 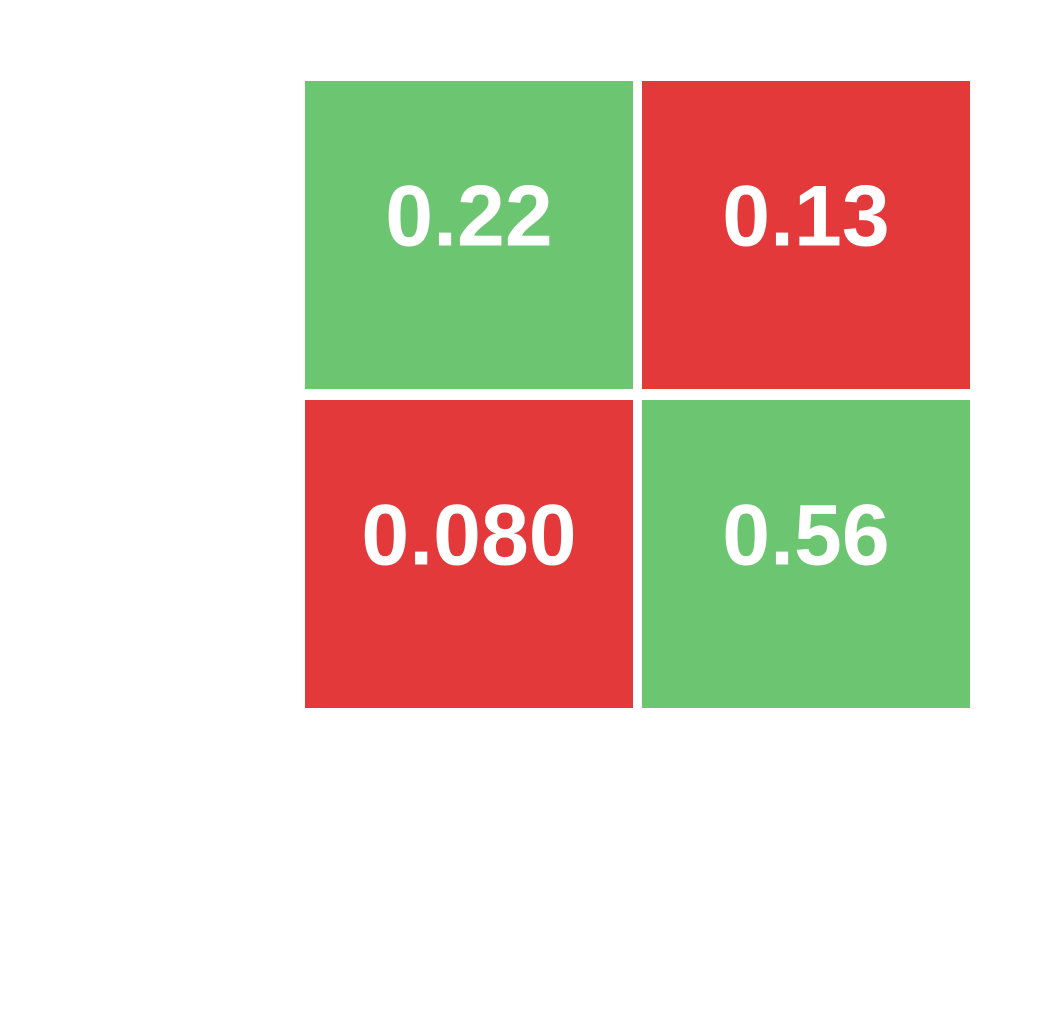 I want to click on heatmap-cell-r0-c1, so click(x=806, y=235).